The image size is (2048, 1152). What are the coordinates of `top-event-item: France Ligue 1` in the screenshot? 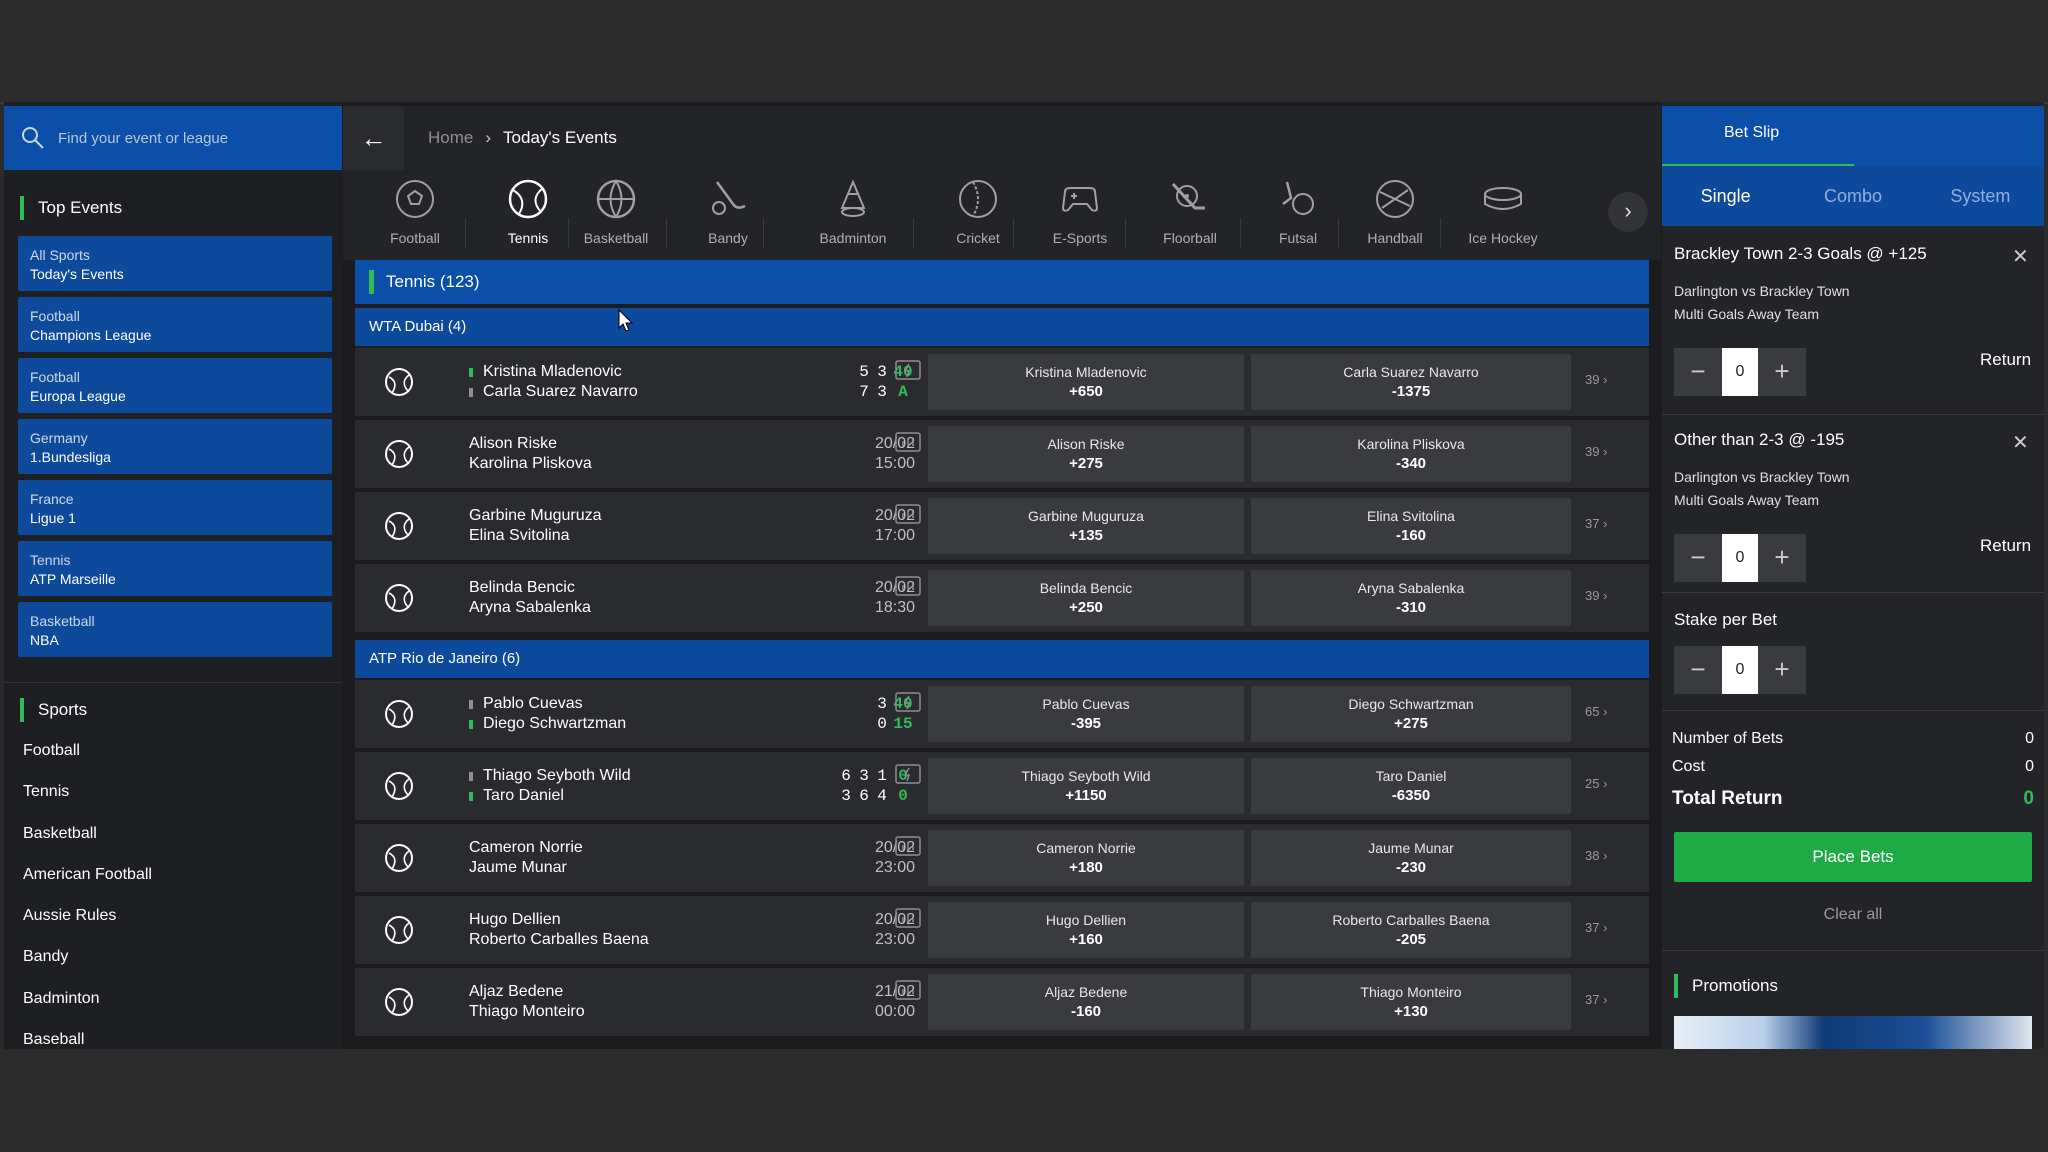 It's located at (175, 507).